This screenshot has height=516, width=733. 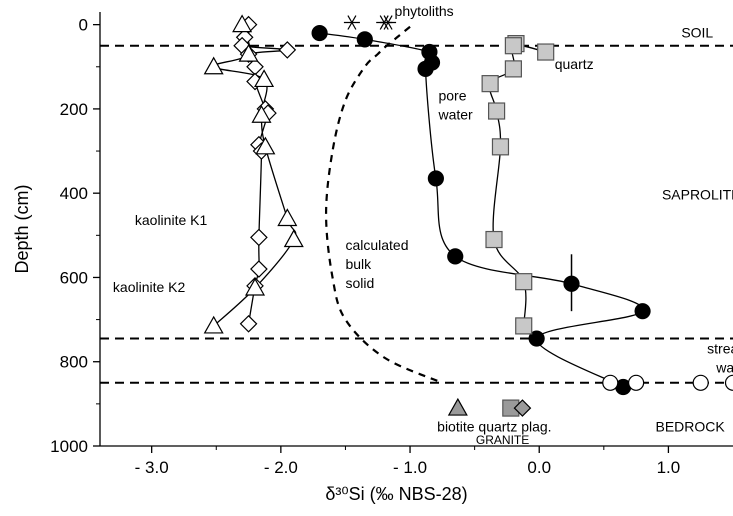 What do you see at coordinates (522, 408) in the screenshot?
I see `granite-point-diamond` at bounding box center [522, 408].